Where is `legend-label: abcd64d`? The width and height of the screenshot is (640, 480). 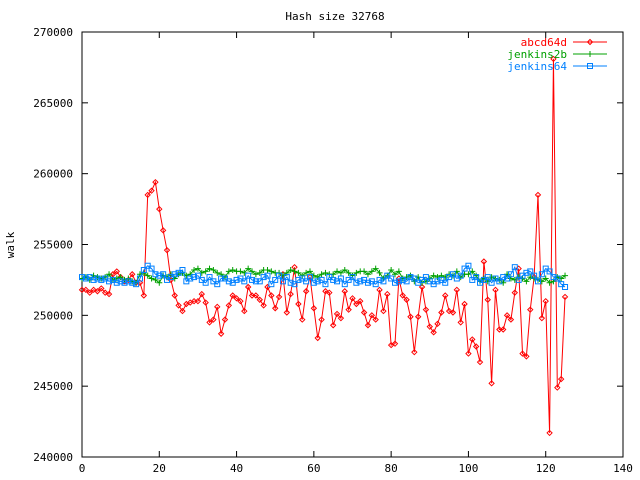 legend-label: abcd64d is located at coordinates (544, 42).